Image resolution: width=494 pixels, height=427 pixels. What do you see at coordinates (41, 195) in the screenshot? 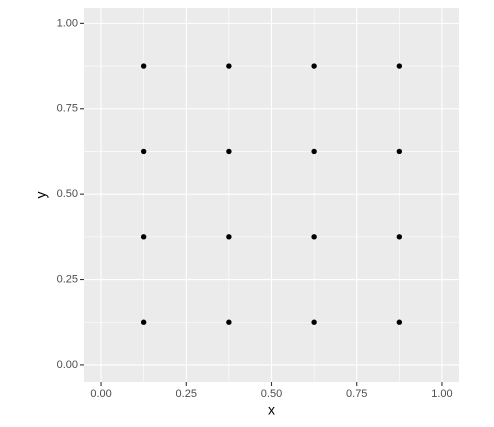
I see `y-axis-title: y` at bounding box center [41, 195].